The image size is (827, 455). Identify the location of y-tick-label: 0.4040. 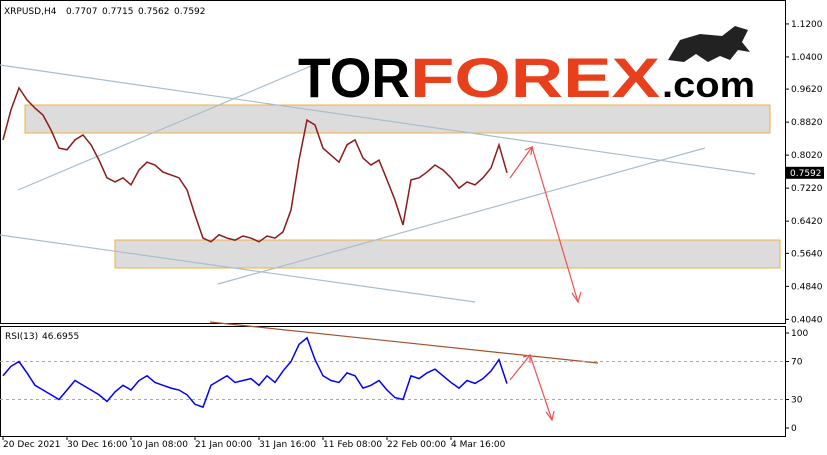
(807, 320).